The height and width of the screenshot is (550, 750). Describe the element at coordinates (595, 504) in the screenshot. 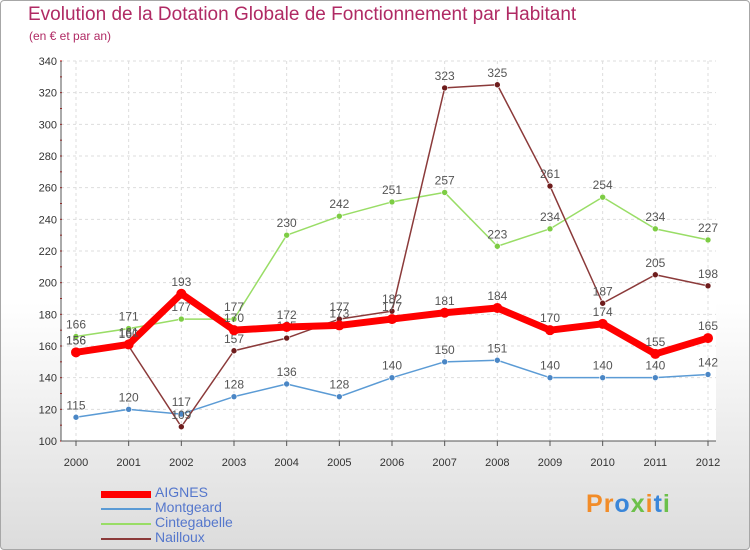

I see `logo-letter: P` at that location.